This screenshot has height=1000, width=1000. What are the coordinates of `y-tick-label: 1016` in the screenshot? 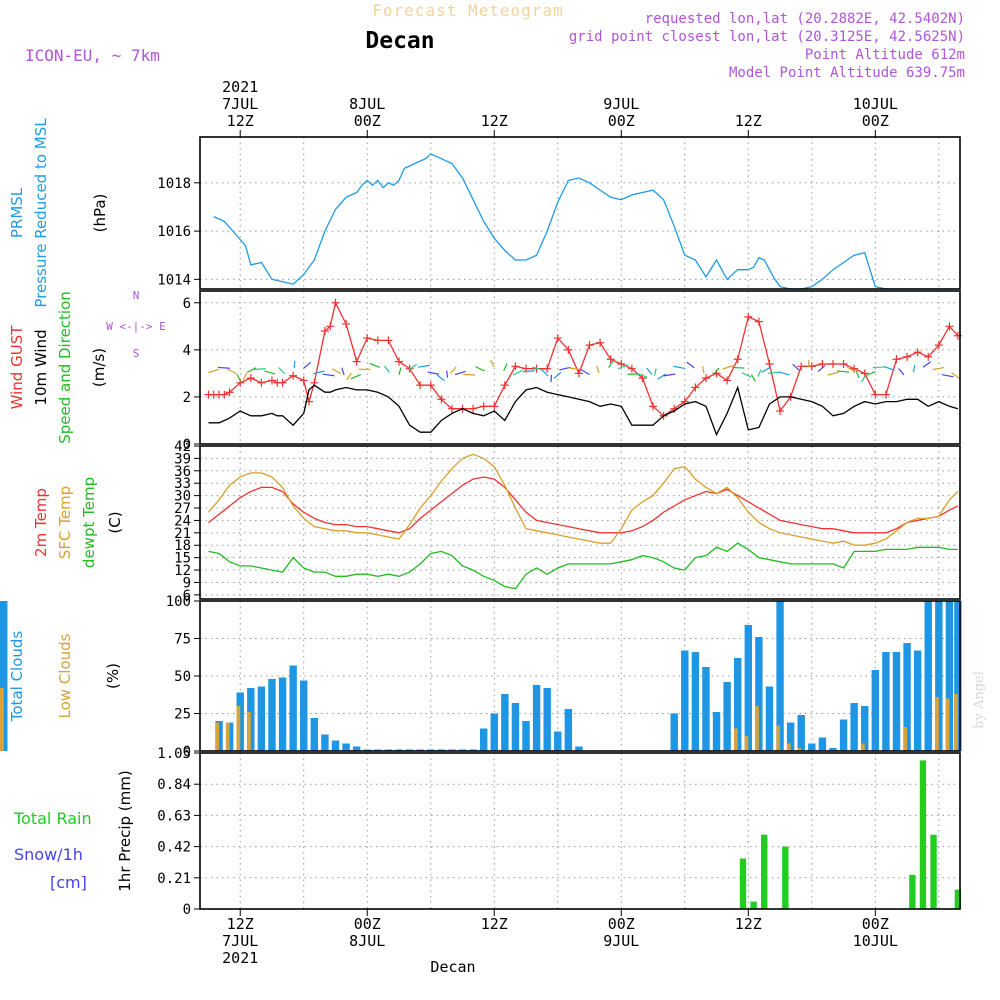 It's located at (174, 232).